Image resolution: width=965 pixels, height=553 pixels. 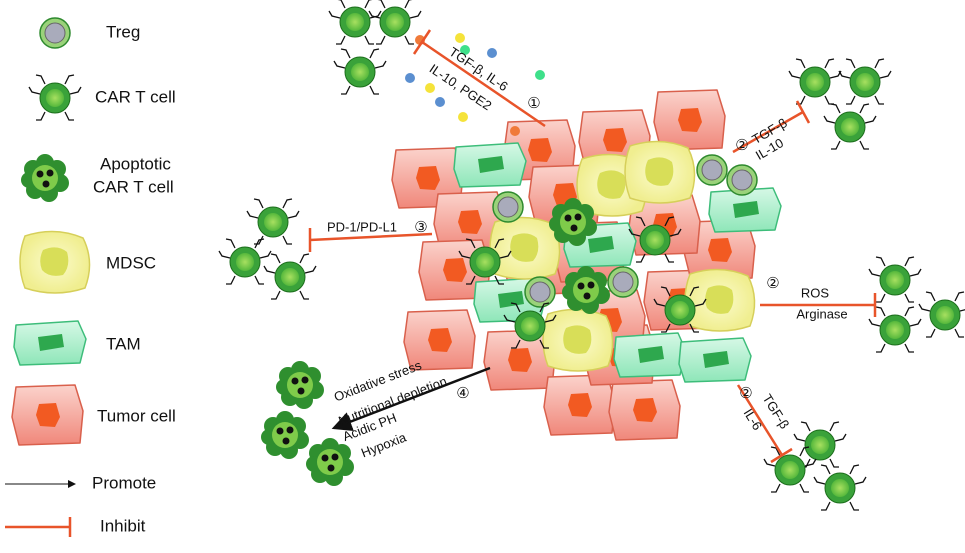 I want to click on pathway-label: PD-1/PD-L1, so click(x=362, y=226).